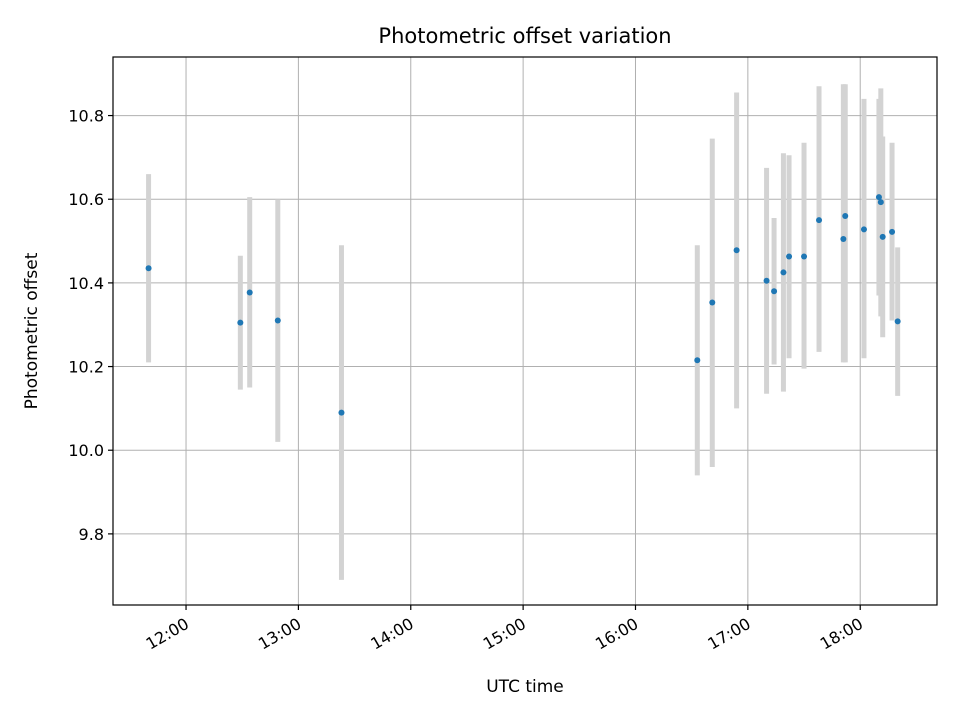 Image resolution: width=960 pixels, height=720 pixels. What do you see at coordinates (86, 367) in the screenshot?
I see `y-tick-label: 10.2` at bounding box center [86, 367].